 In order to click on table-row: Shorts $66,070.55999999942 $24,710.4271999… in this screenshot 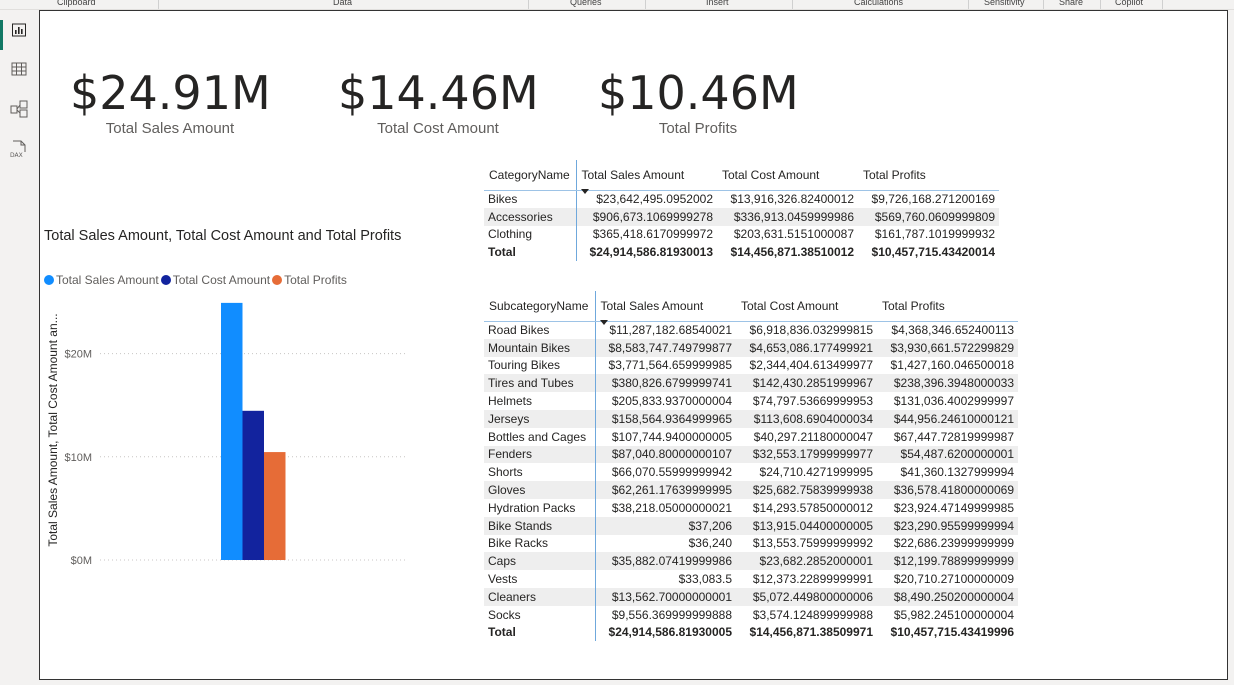, I will do `click(751, 472)`.